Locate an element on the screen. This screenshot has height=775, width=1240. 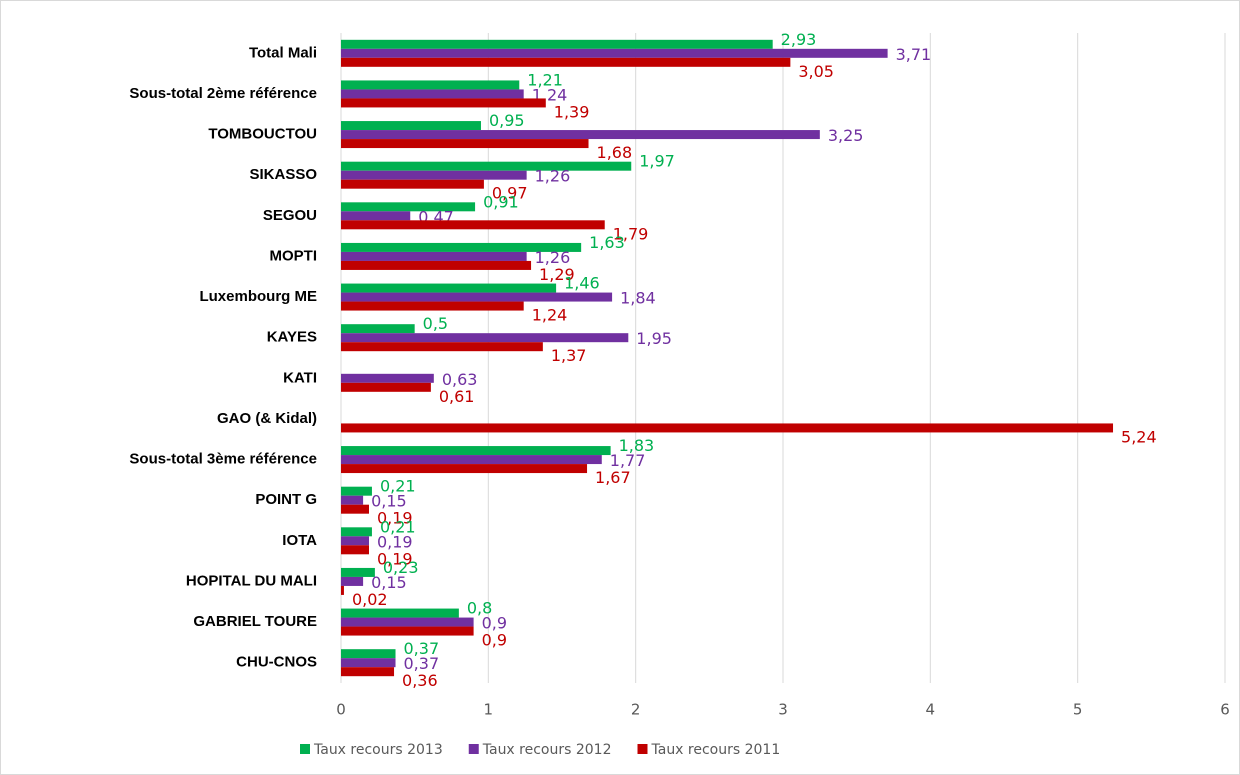
data-label: 1,97 is located at coordinates (657, 161).